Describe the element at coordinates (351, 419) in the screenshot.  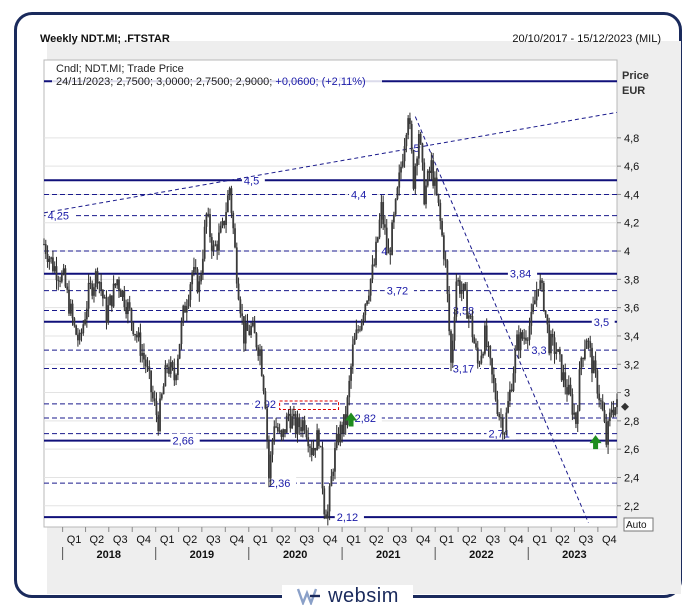
I see `buy-arrow-icon` at that location.